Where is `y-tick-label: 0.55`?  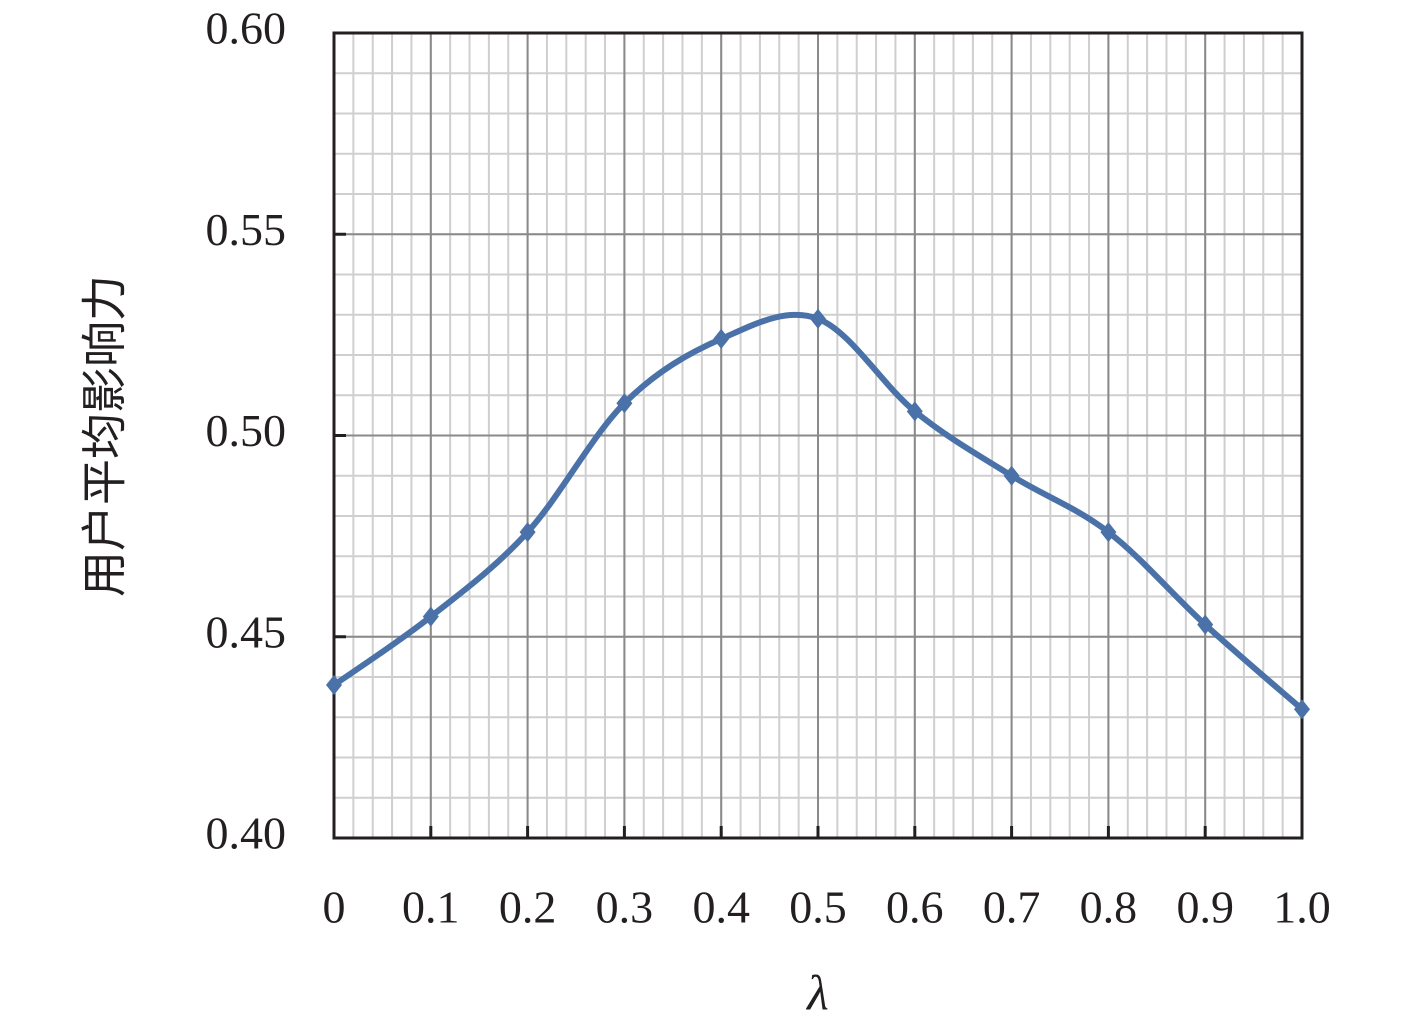
y-tick-label: 0.55 is located at coordinates (246, 229).